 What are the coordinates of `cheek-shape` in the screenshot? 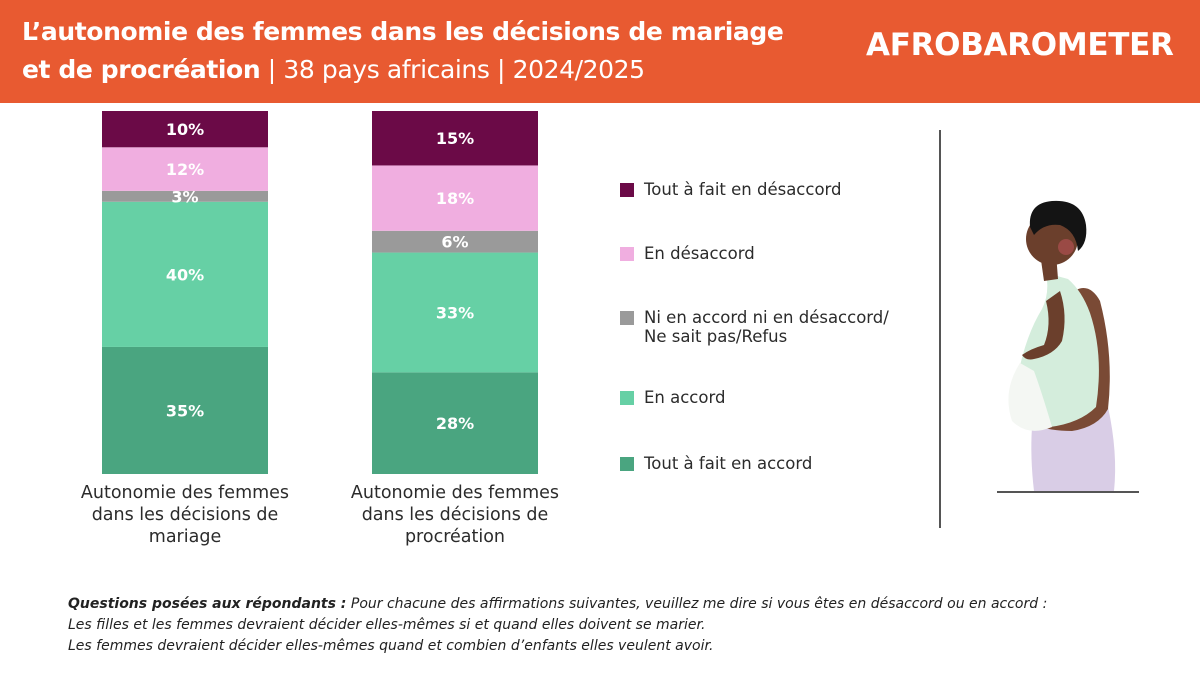 It's located at (1066, 247).